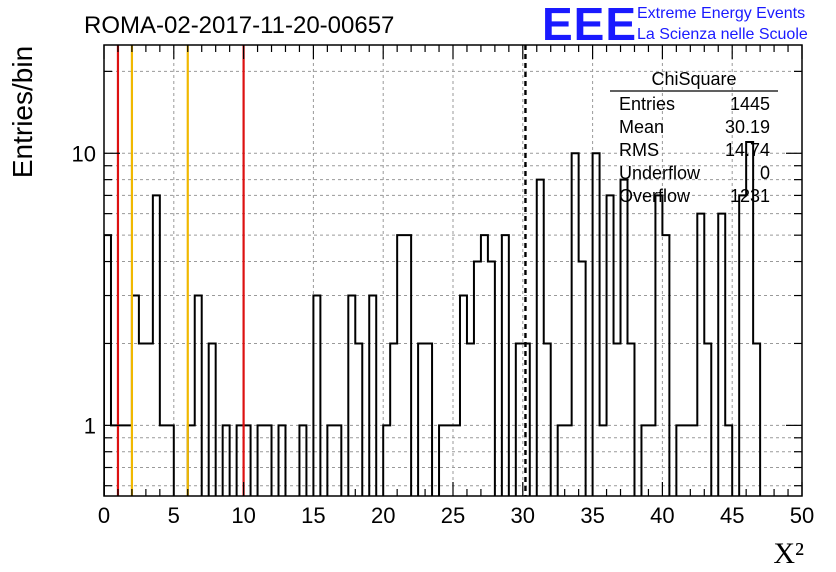 The width and height of the screenshot is (836, 572). Describe the element at coordinates (765, 173) in the screenshot. I see `stats-value-underflow: 0` at that location.